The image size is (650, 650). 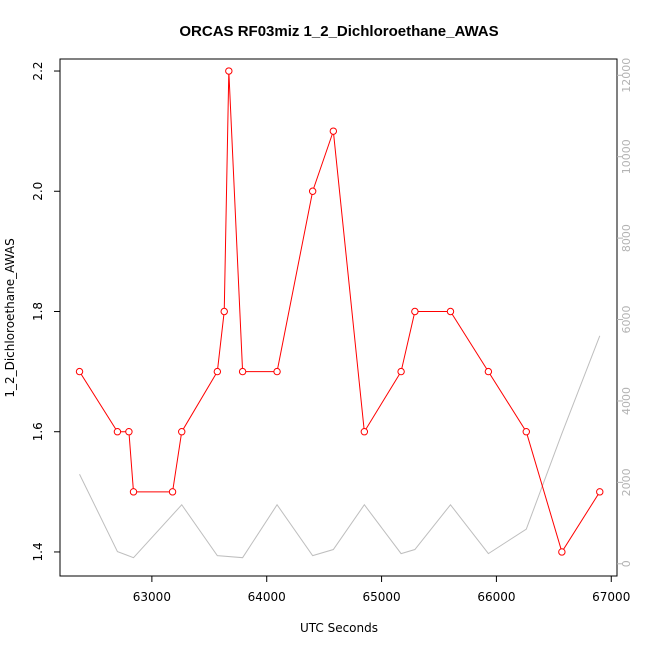 I want to click on x-axis-label: UTC Seconds, so click(x=339, y=628).